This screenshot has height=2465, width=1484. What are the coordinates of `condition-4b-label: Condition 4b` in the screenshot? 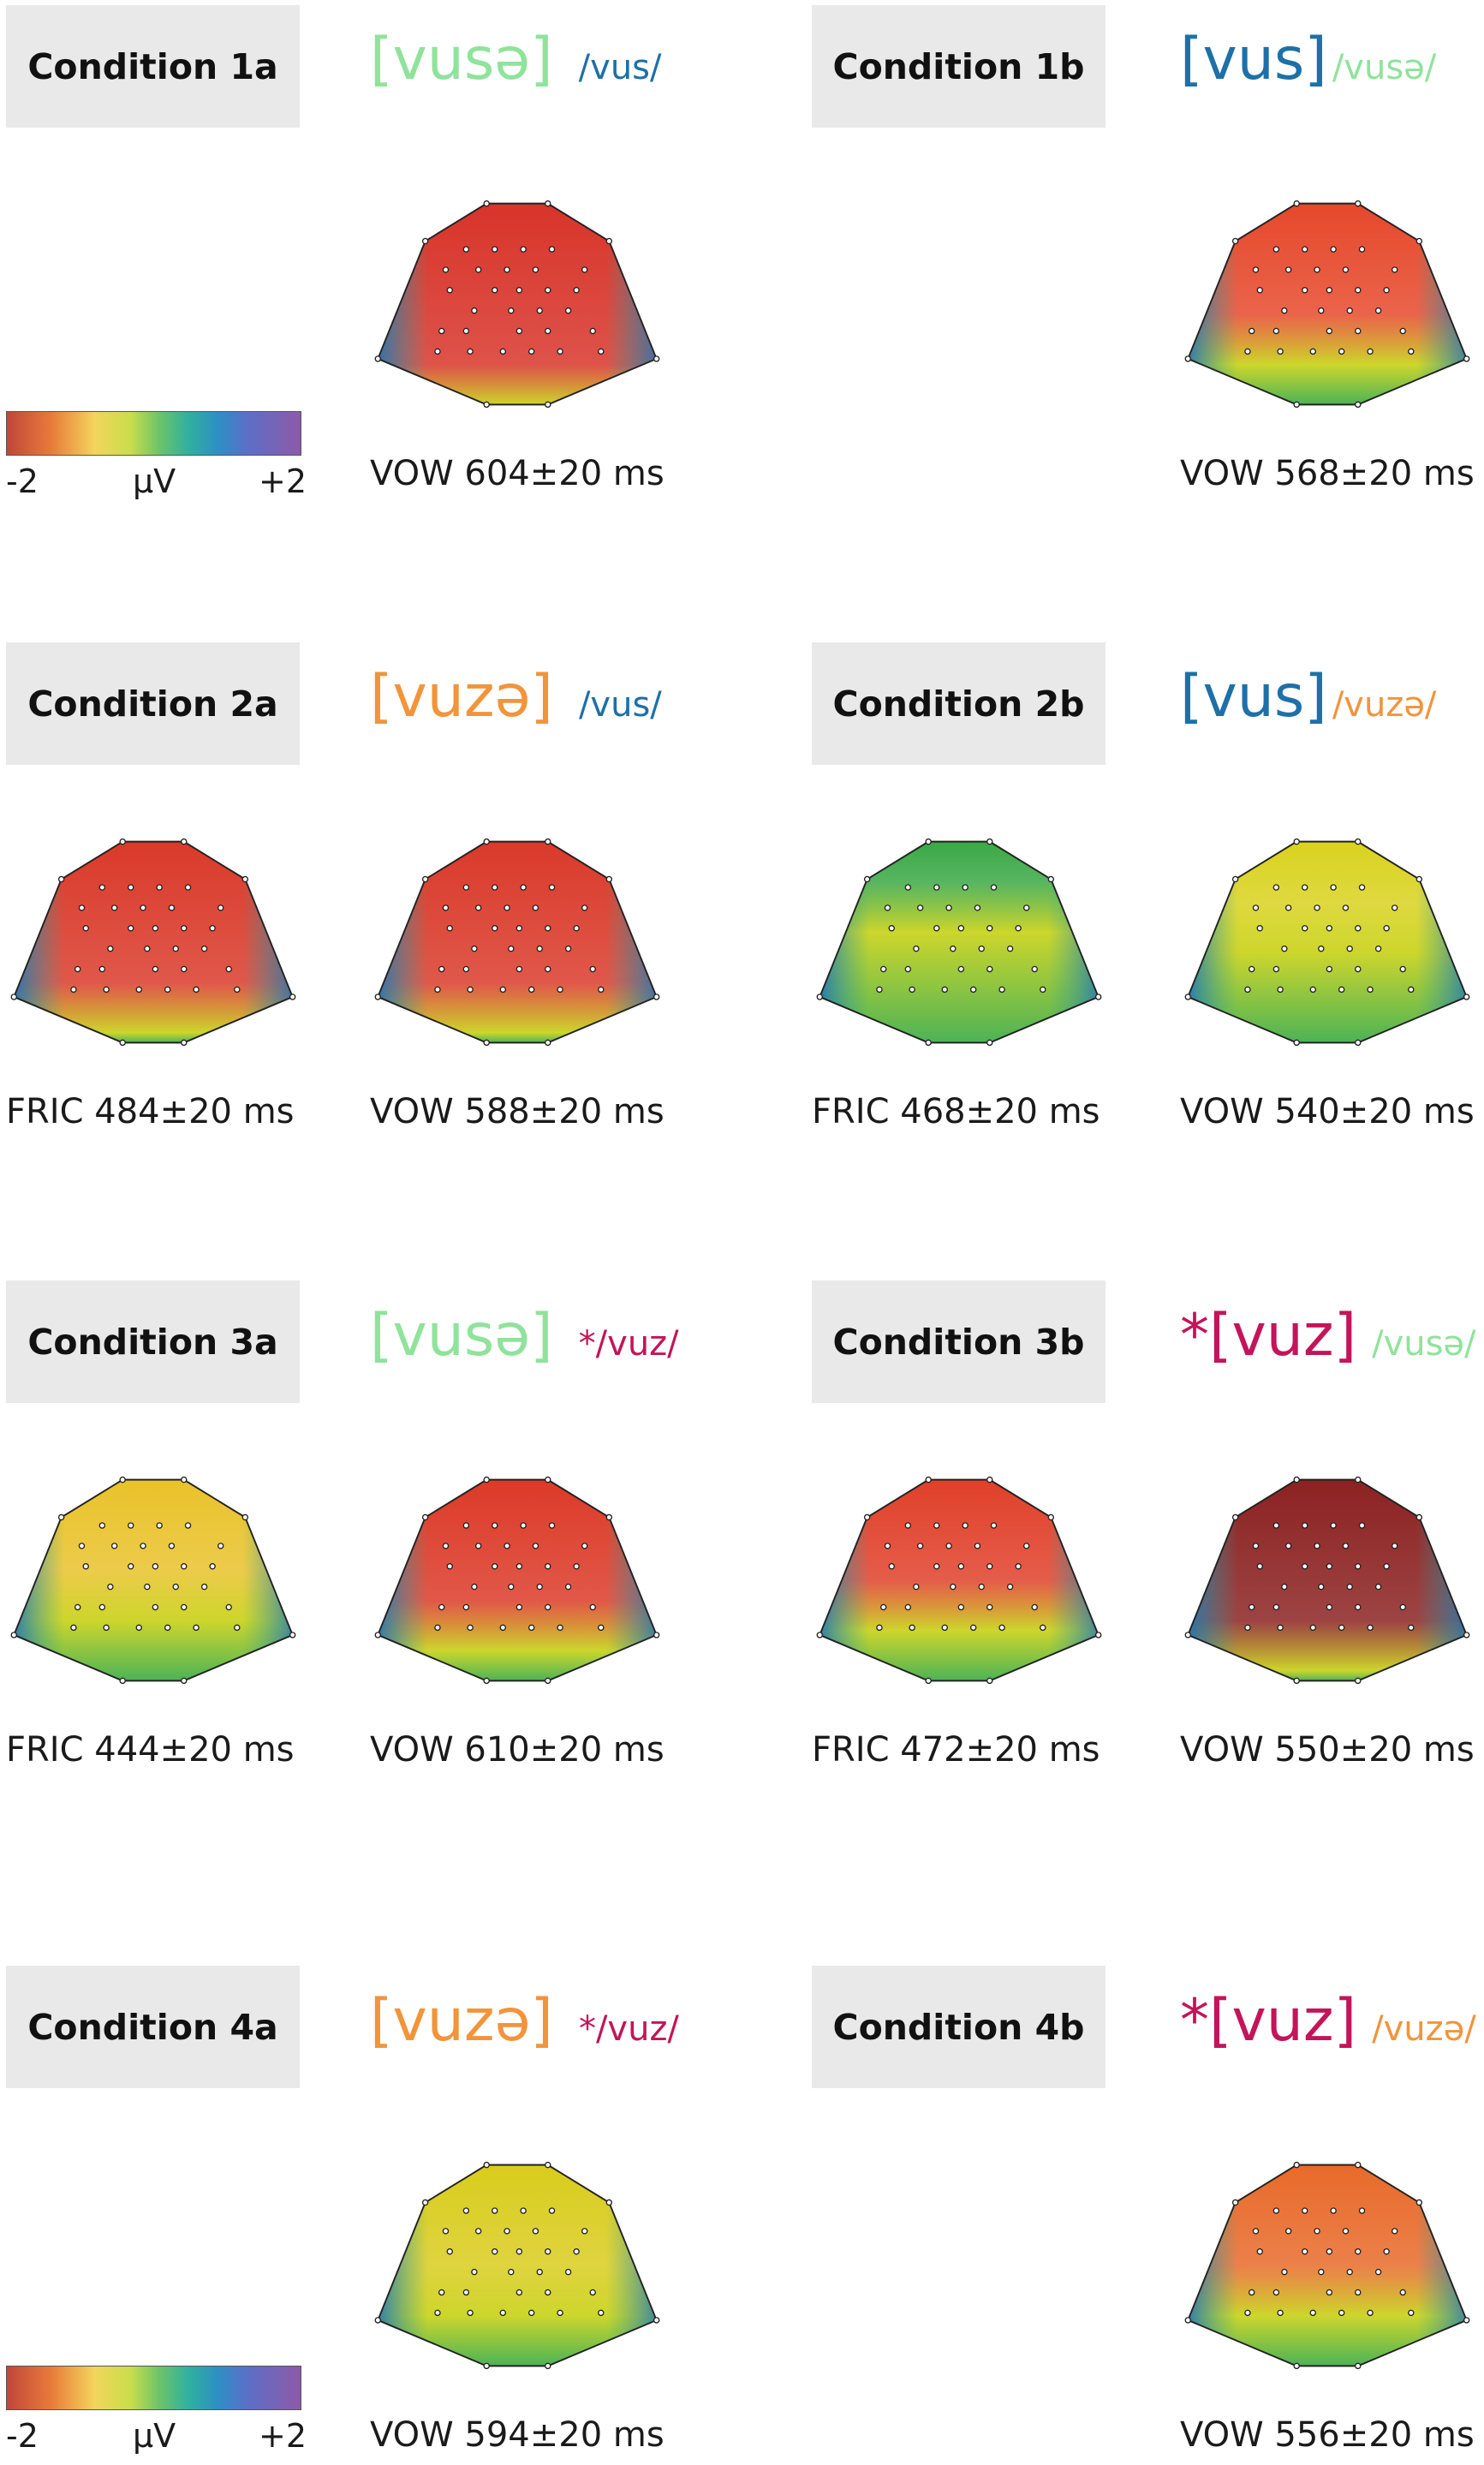 It's located at (959, 2027).